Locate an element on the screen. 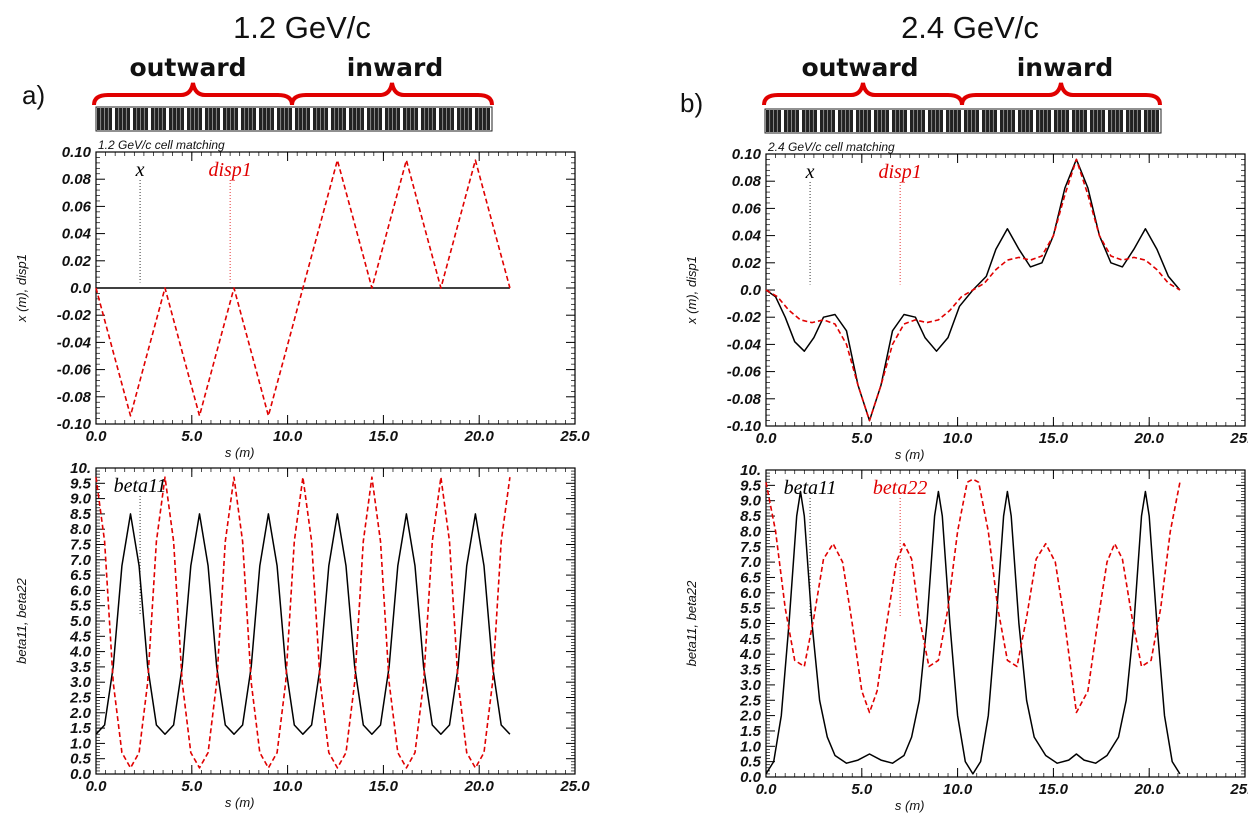  y-tick-label: 0.06 is located at coordinates (747, 208).